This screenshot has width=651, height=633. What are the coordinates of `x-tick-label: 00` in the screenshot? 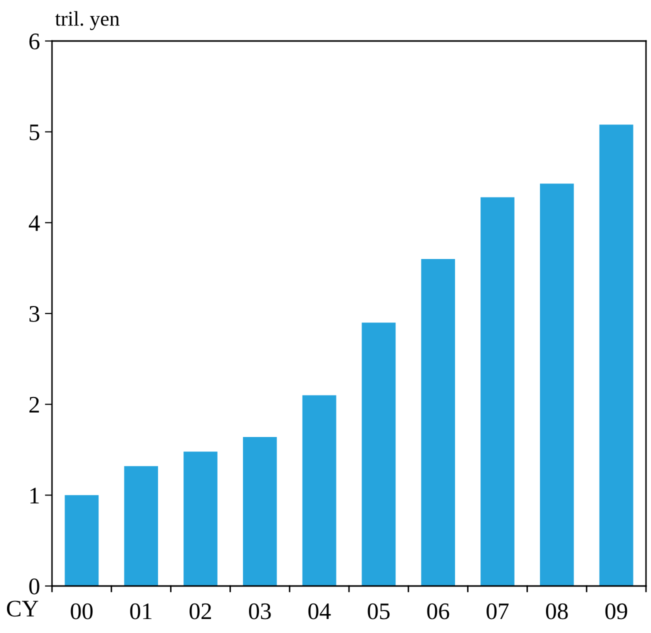 It's located at (81, 611).